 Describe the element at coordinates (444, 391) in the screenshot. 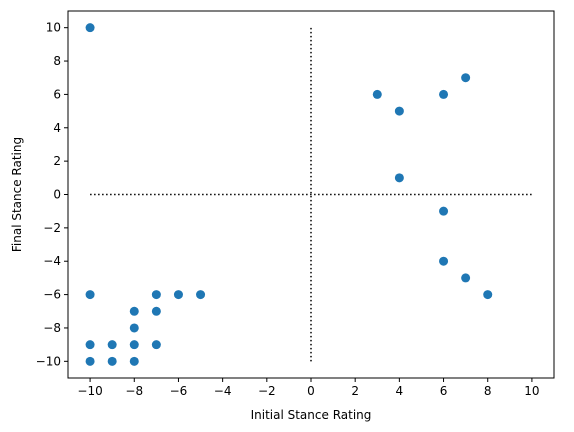

I see `x-tick-label: 6` at that location.